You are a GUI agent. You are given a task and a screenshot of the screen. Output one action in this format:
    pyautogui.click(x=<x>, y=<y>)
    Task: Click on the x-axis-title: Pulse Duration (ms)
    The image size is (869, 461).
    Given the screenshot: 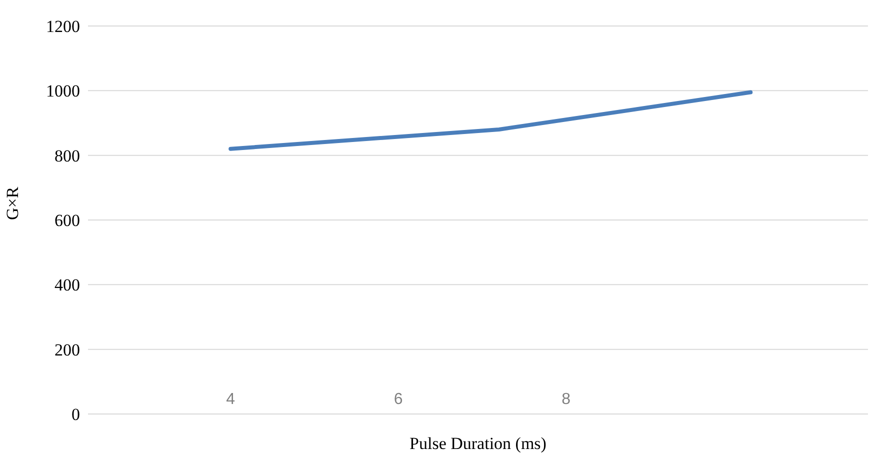 What is the action you would take?
    pyautogui.click(x=478, y=443)
    